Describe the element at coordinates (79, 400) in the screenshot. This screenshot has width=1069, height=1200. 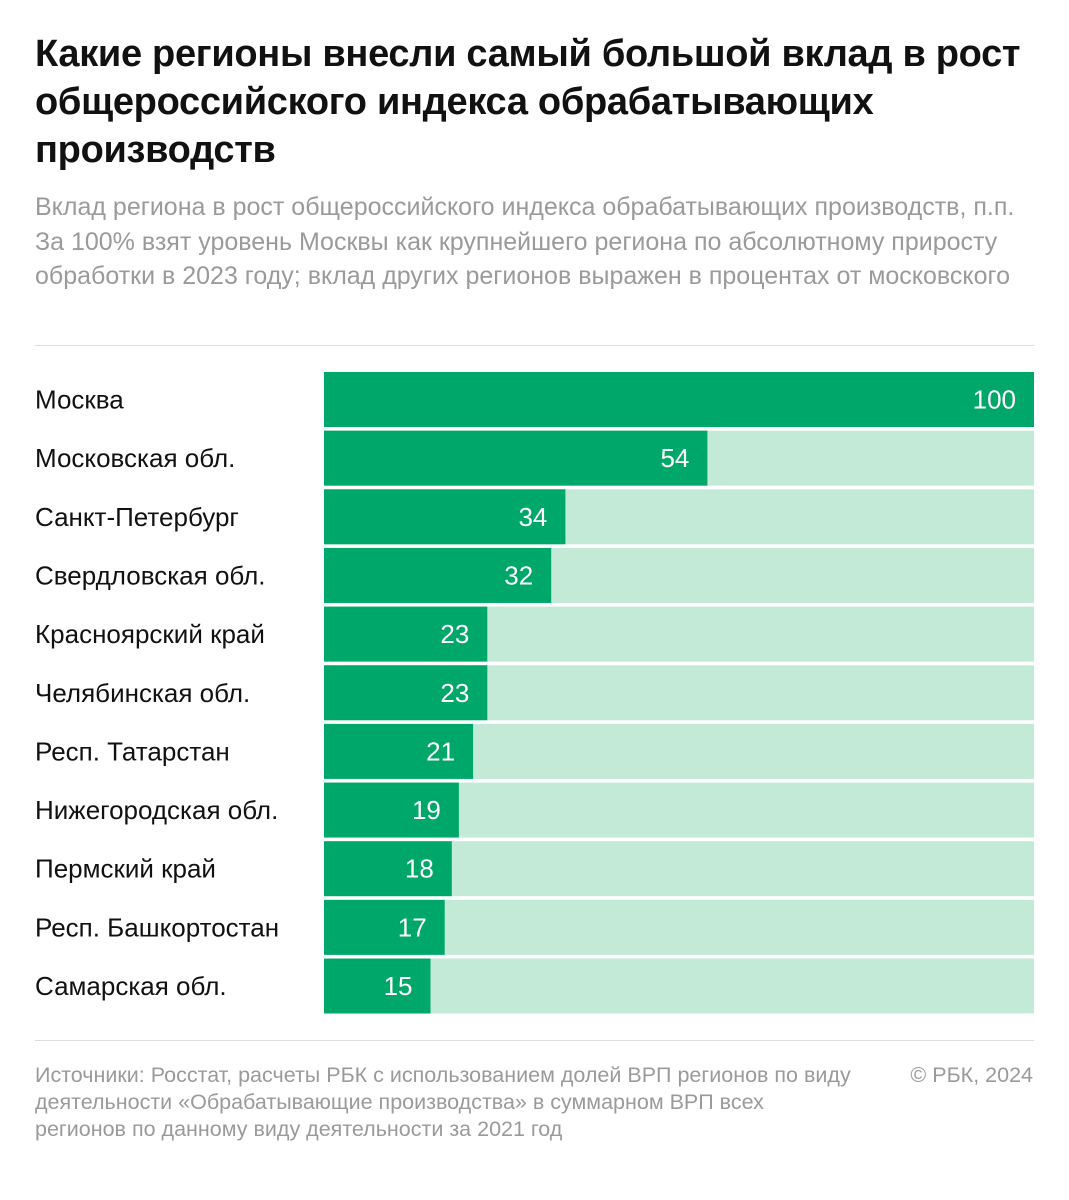
I see `category-label: Москва` at that location.